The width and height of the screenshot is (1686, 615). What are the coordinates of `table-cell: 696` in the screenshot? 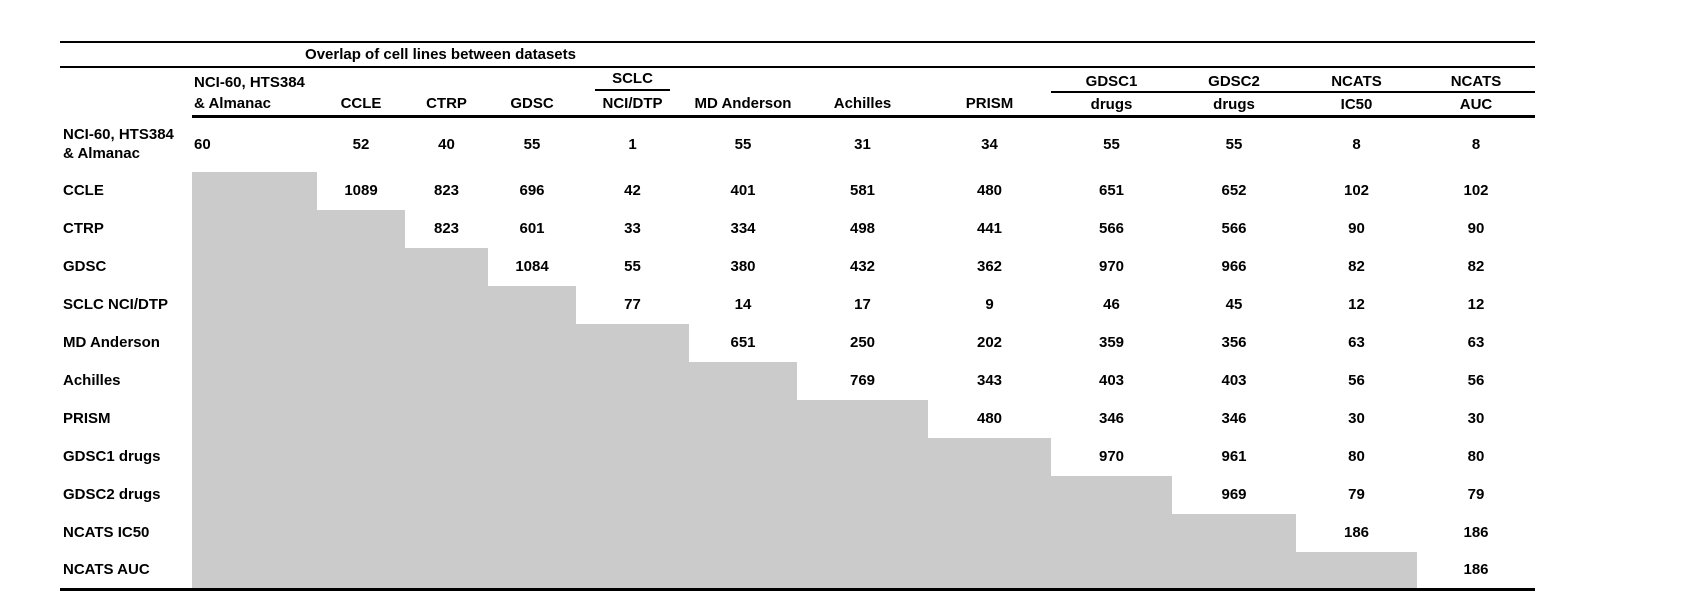 It's located at (532, 190).